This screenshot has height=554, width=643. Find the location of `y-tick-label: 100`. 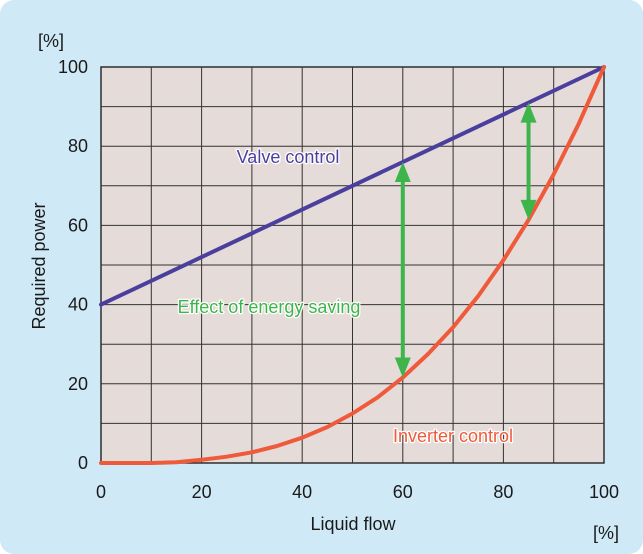

y-tick-label: 100 is located at coordinates (73, 67).